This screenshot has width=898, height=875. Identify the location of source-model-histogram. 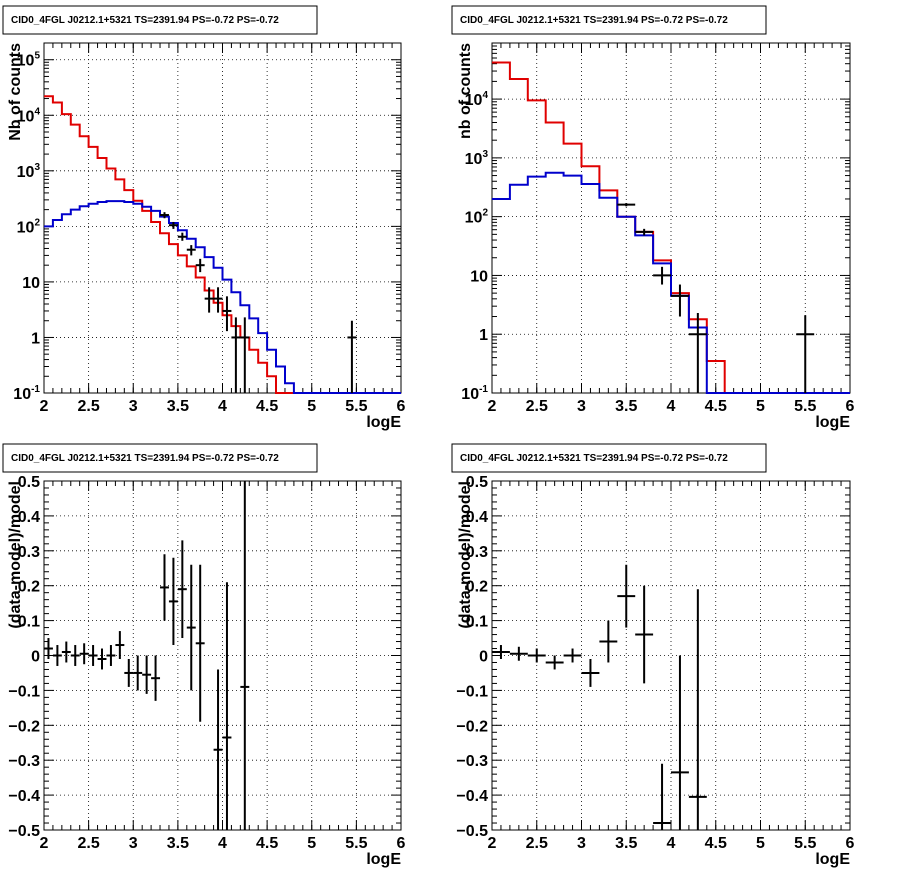
(222, 297).